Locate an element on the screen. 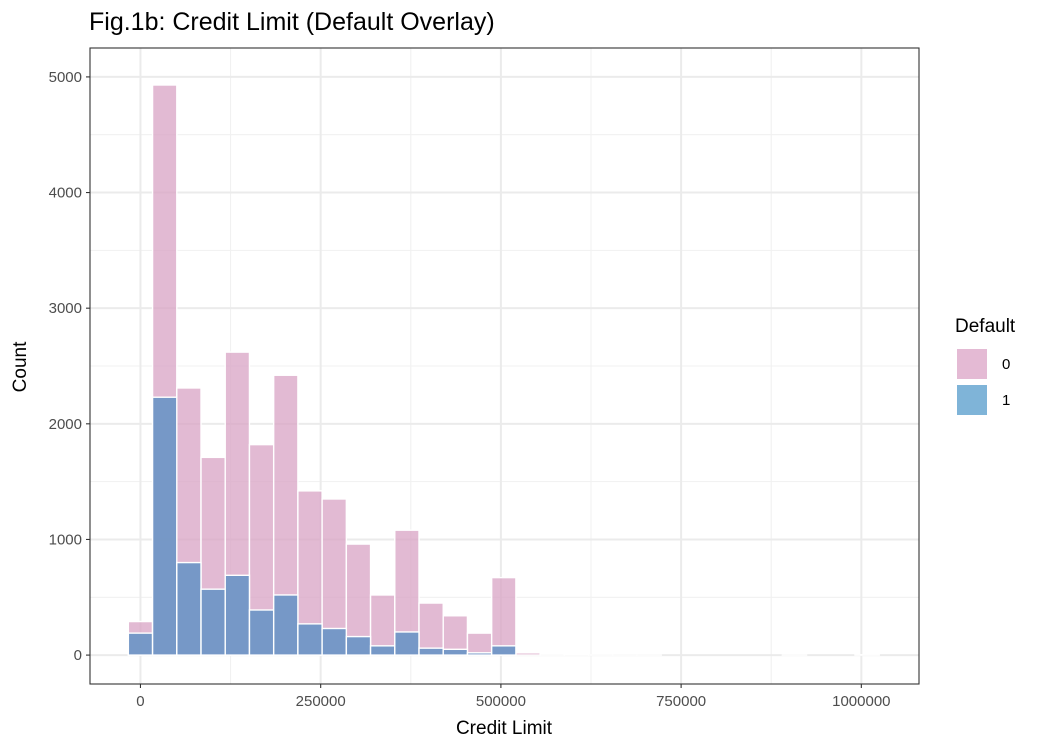 This screenshot has height=750, width=1050. y-tick-label: 0 is located at coordinates (78, 655).